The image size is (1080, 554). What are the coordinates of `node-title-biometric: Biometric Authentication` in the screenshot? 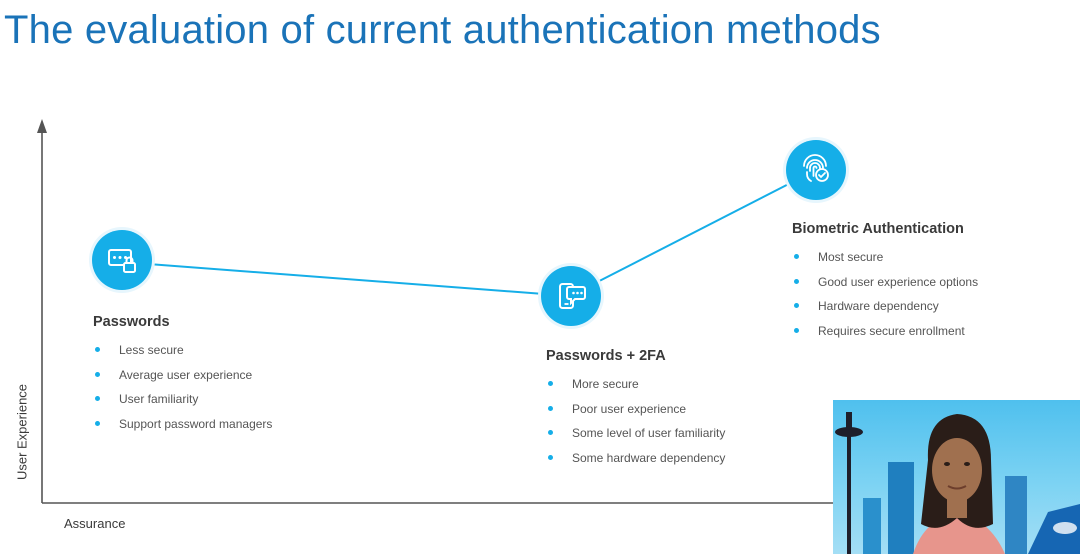 It's located at (878, 229).